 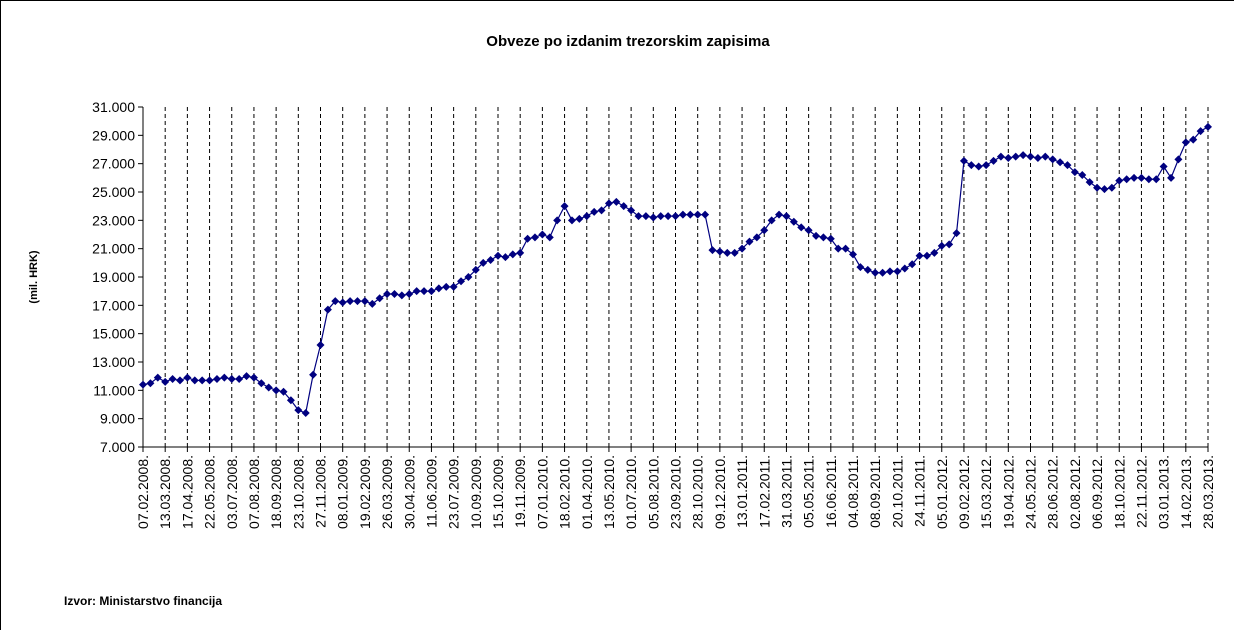 What do you see at coordinates (831, 491) in the screenshot?
I see `x-tick-label: 16.06.2011.` at bounding box center [831, 491].